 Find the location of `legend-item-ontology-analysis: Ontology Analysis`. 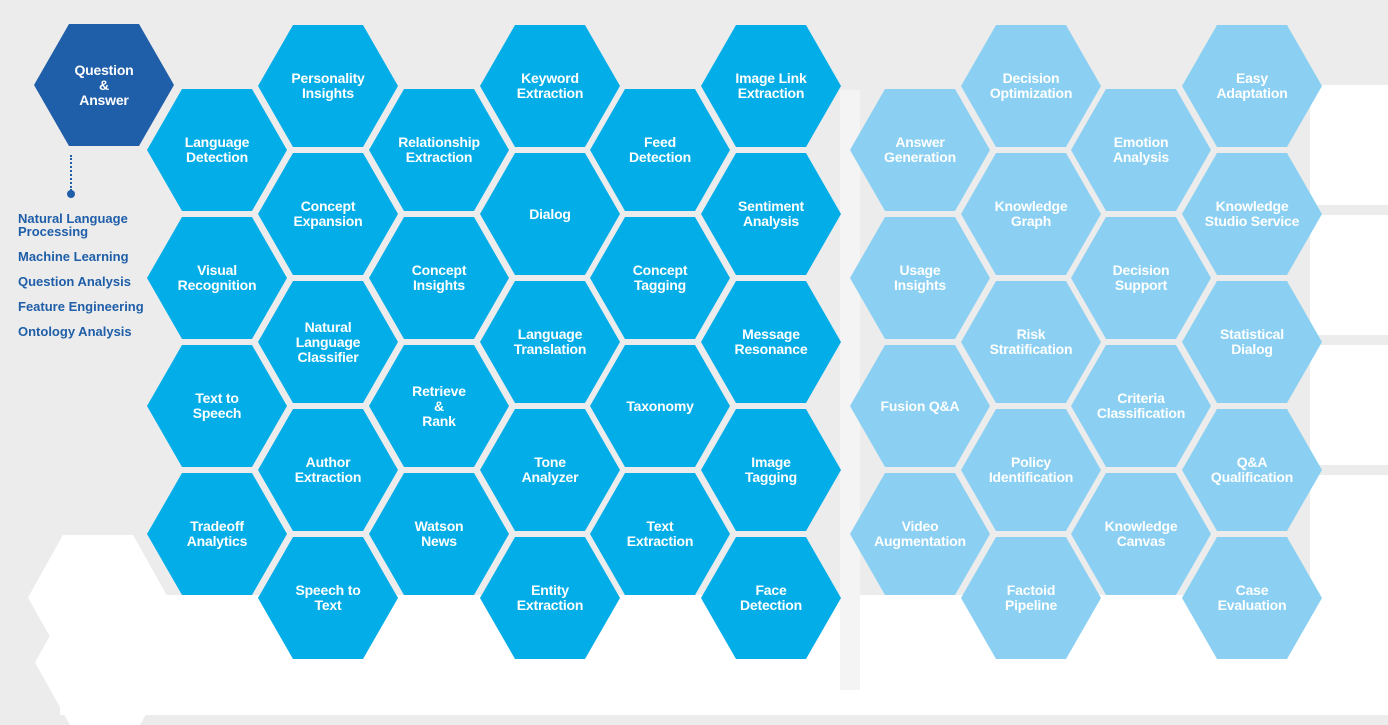

legend-item-ontology-analysis: Ontology Analysis is located at coordinates (75, 331).